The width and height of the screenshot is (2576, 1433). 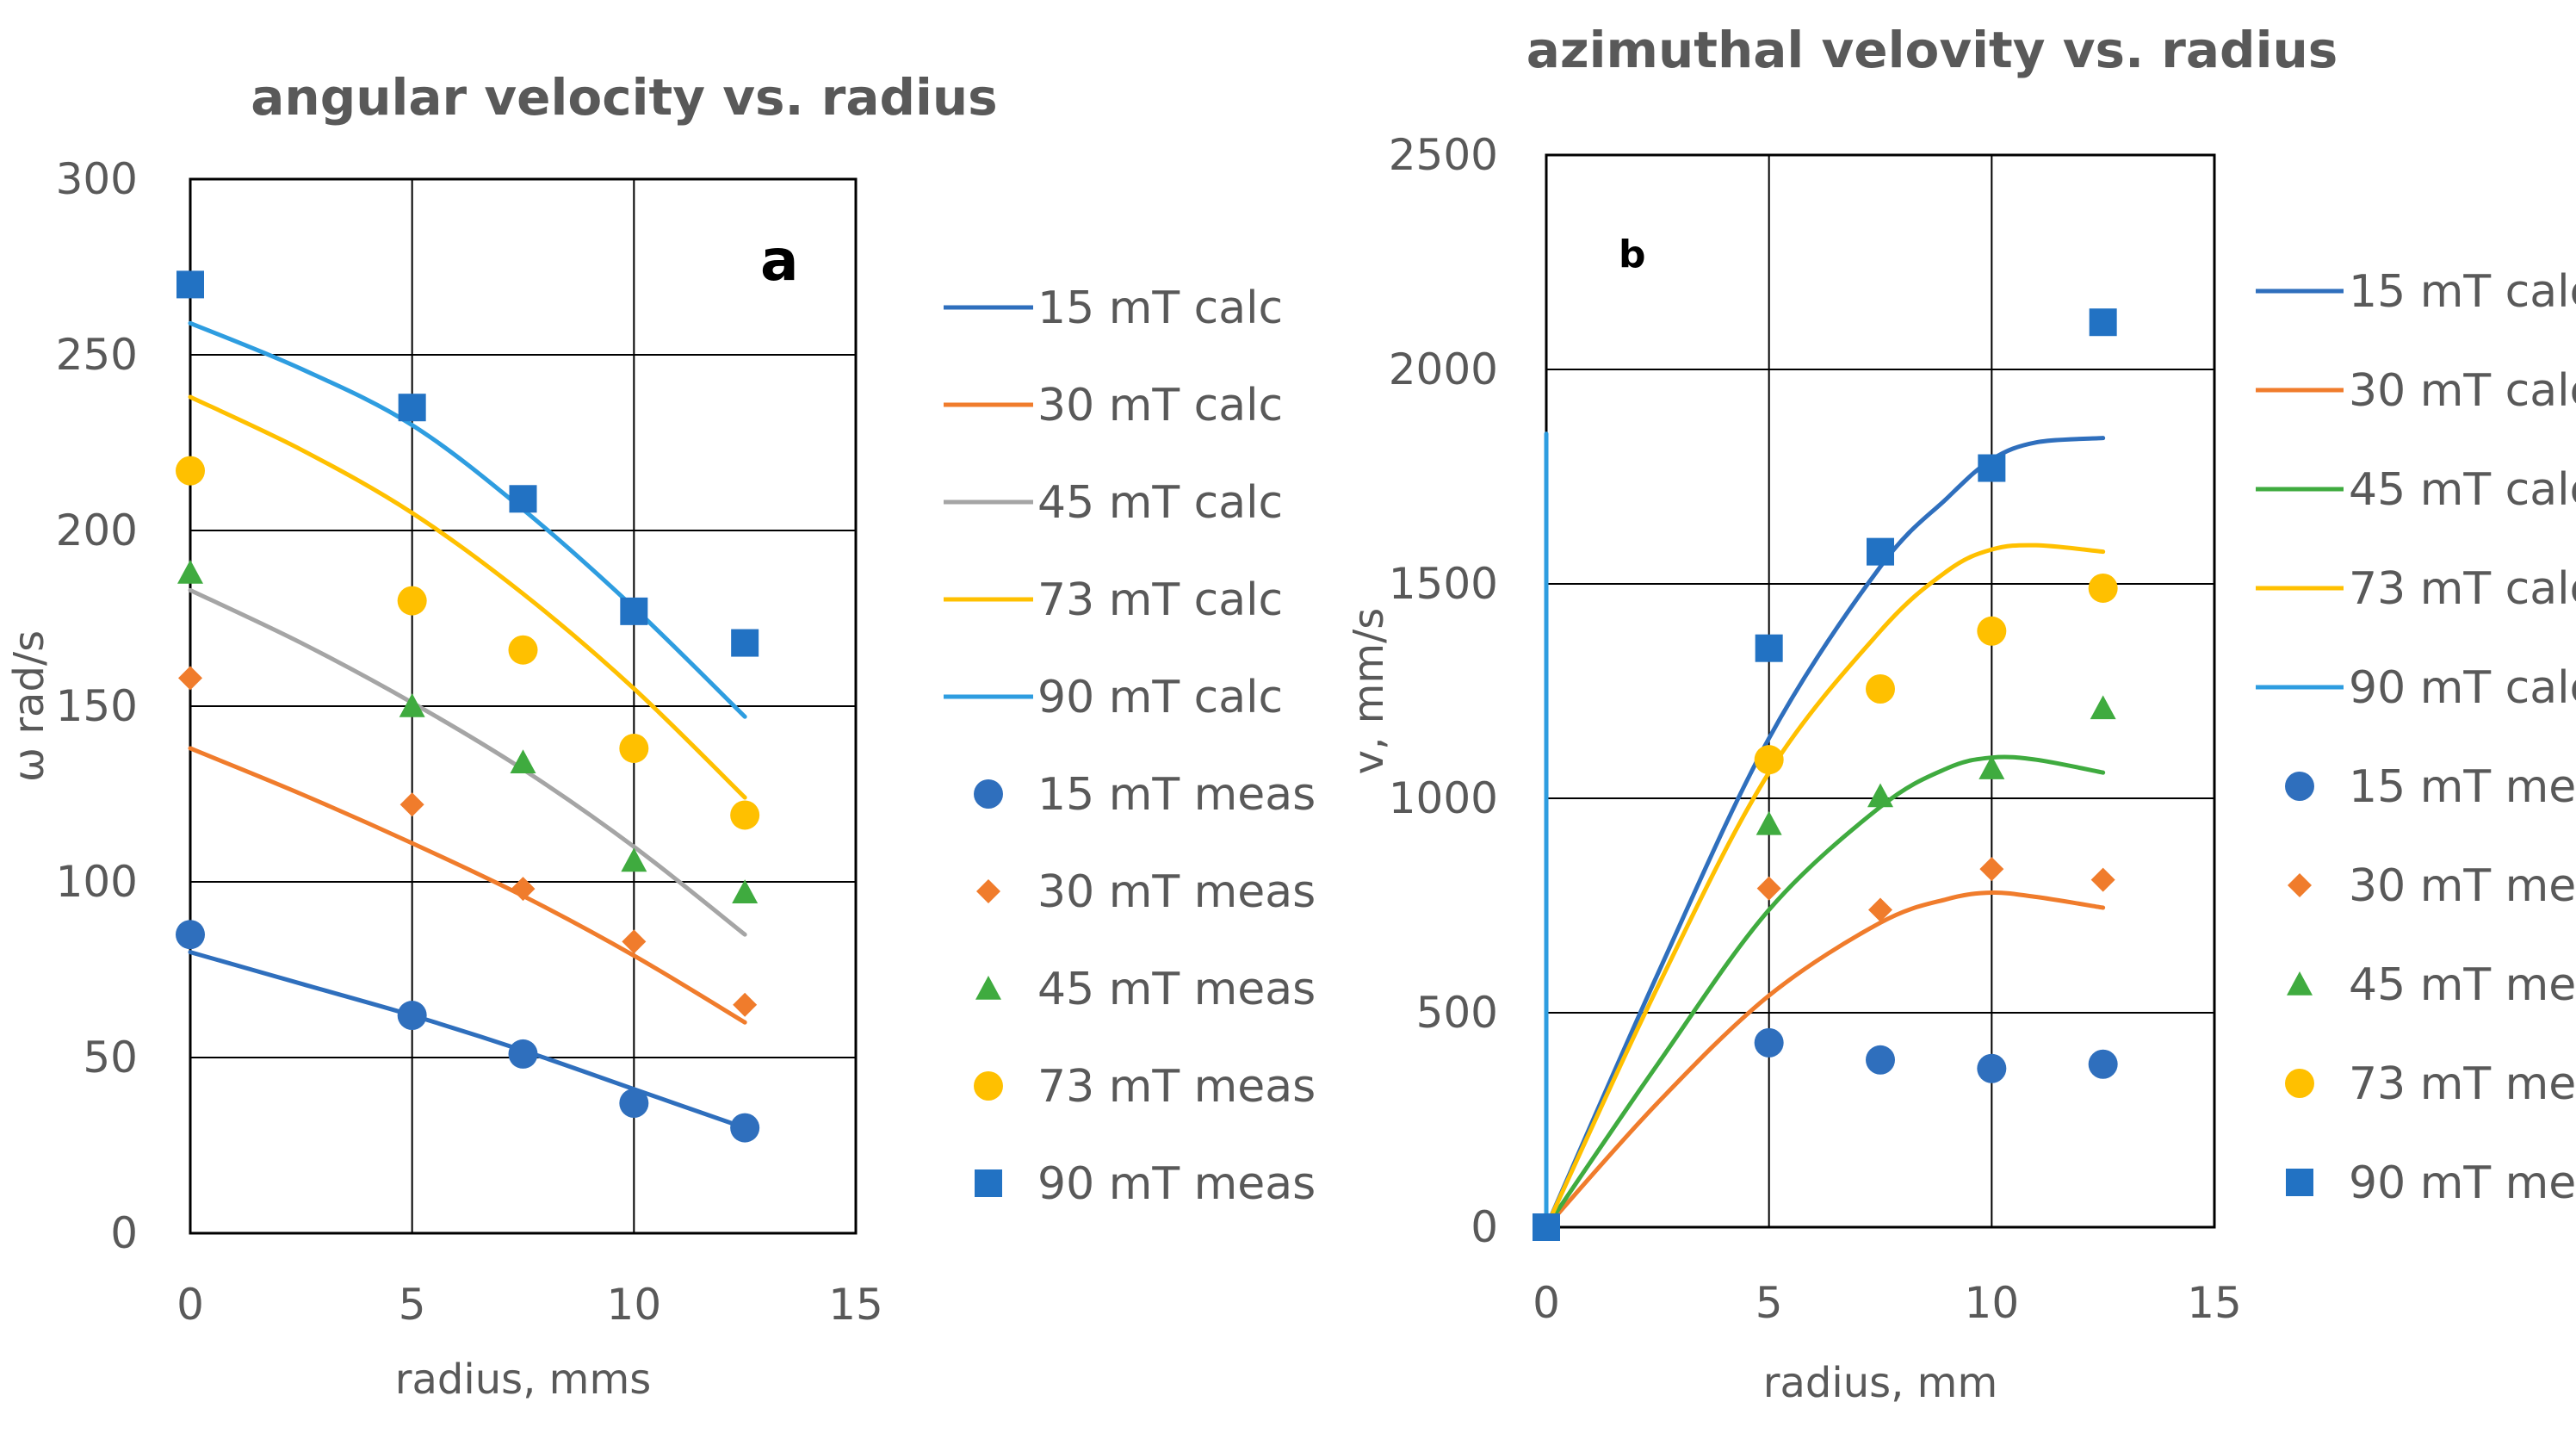 I want to click on panel-letter: a, so click(x=780, y=260).